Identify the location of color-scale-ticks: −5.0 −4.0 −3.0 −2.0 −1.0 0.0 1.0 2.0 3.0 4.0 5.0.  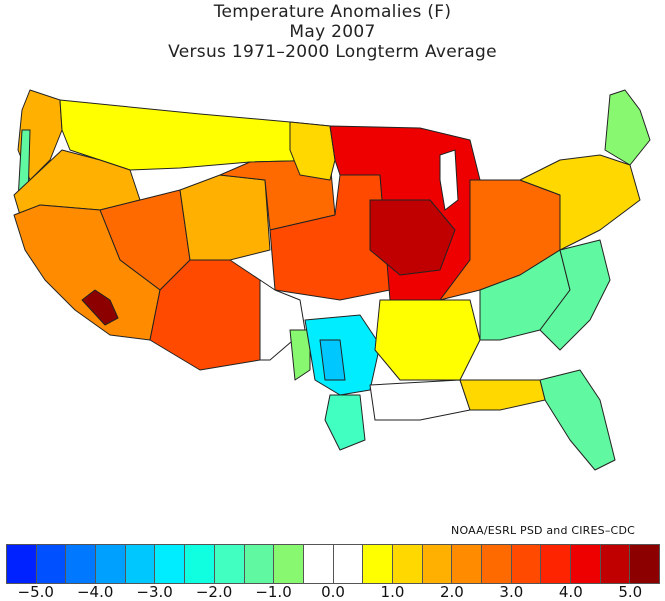
(333, 592).